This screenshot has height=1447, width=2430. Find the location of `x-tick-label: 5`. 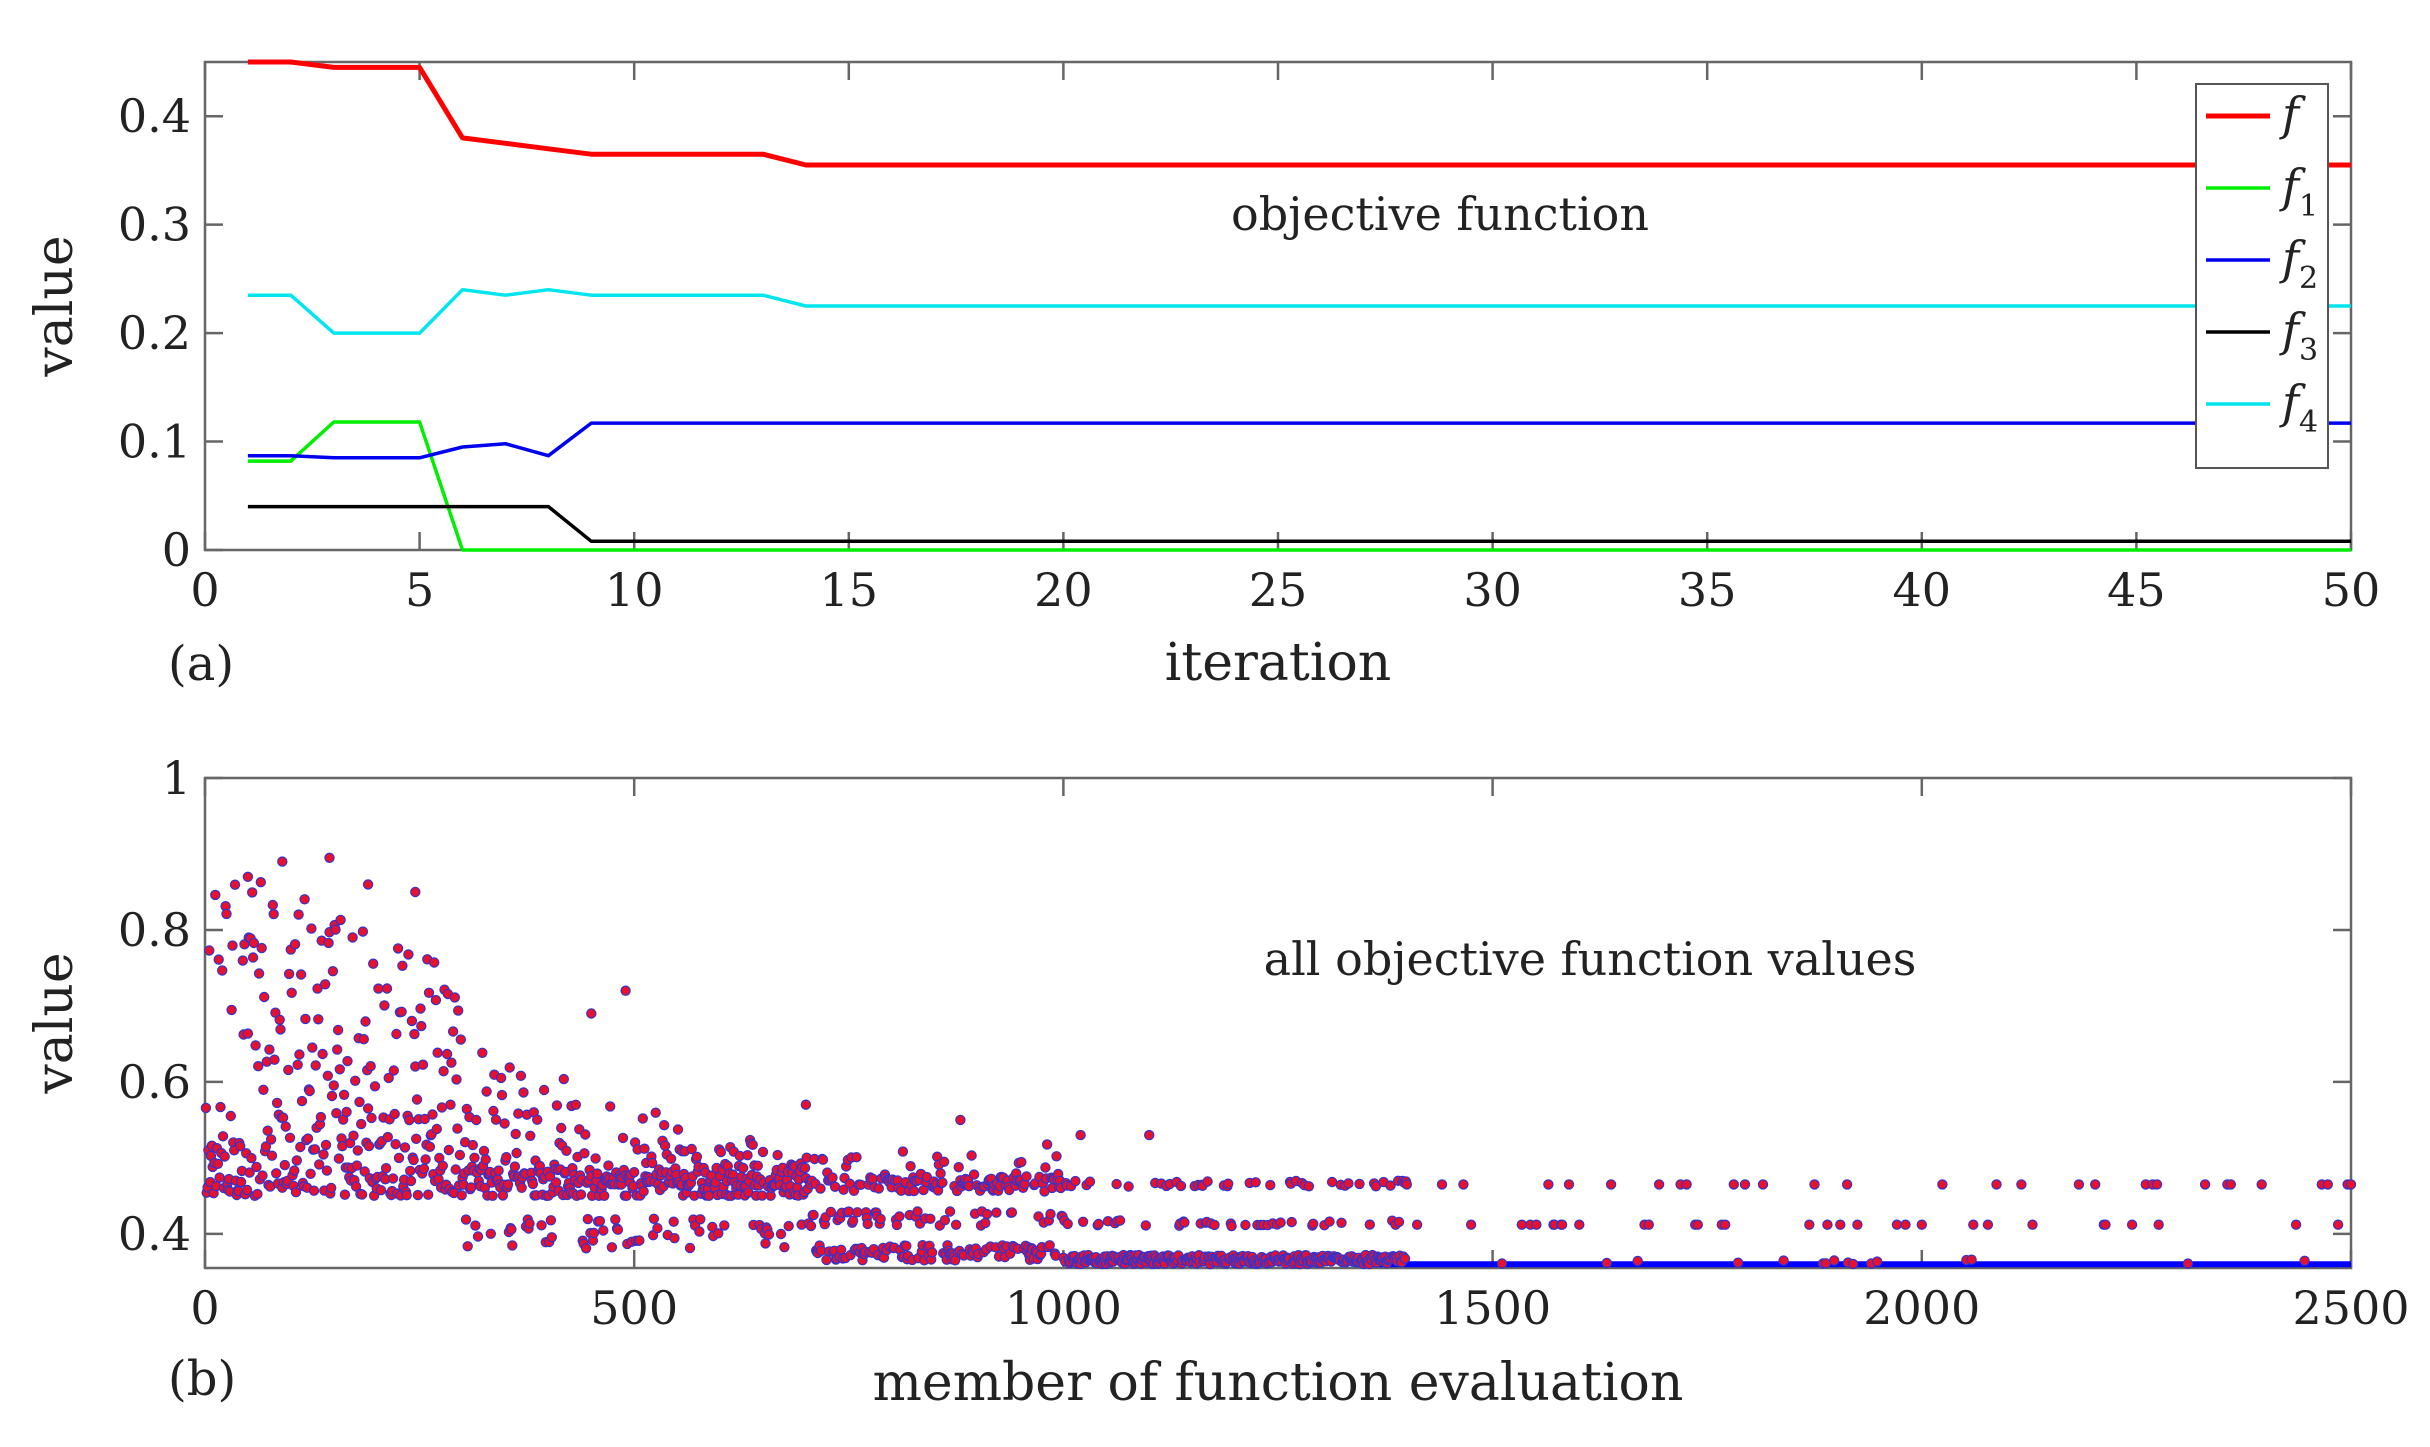

x-tick-label: 5 is located at coordinates (419, 590).